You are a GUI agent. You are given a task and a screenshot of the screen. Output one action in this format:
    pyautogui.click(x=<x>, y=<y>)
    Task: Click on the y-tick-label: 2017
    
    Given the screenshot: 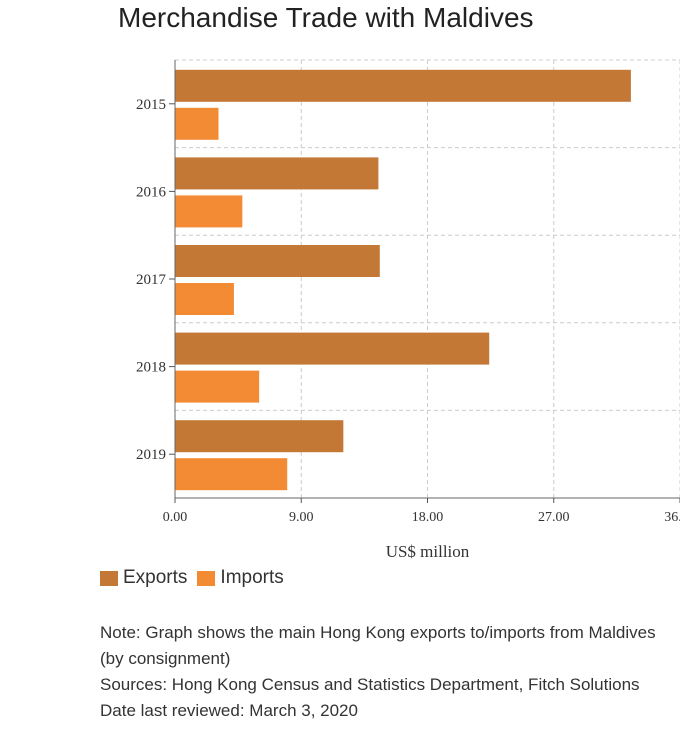 What is the action you would take?
    pyautogui.click(x=151, y=280)
    